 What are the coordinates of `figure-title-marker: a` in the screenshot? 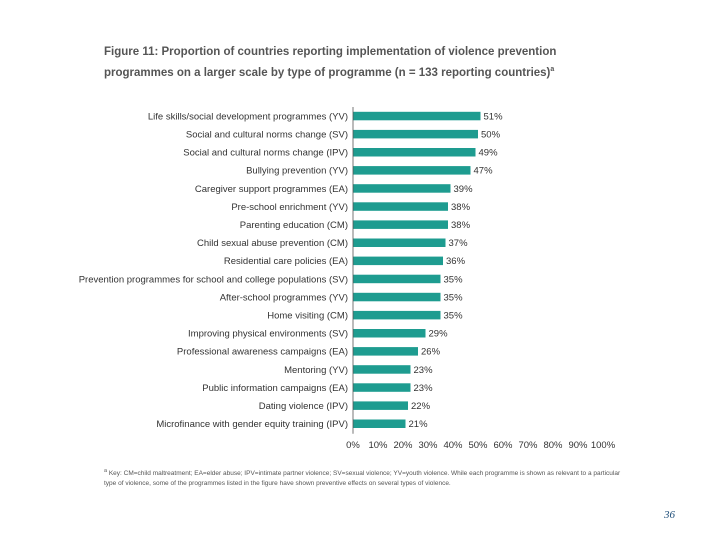 It's located at (552, 69).